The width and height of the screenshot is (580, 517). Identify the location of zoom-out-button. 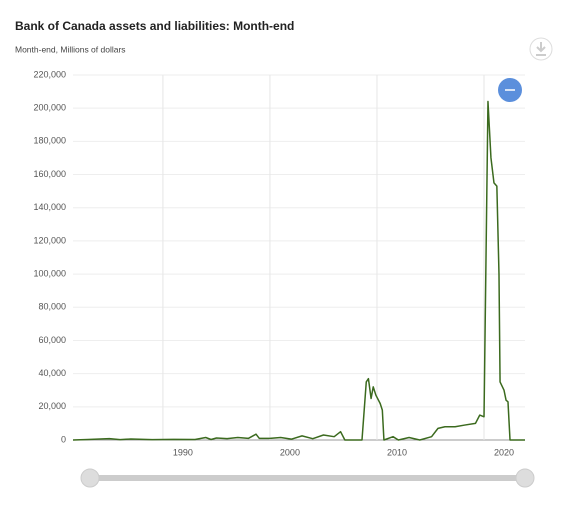
(510, 90).